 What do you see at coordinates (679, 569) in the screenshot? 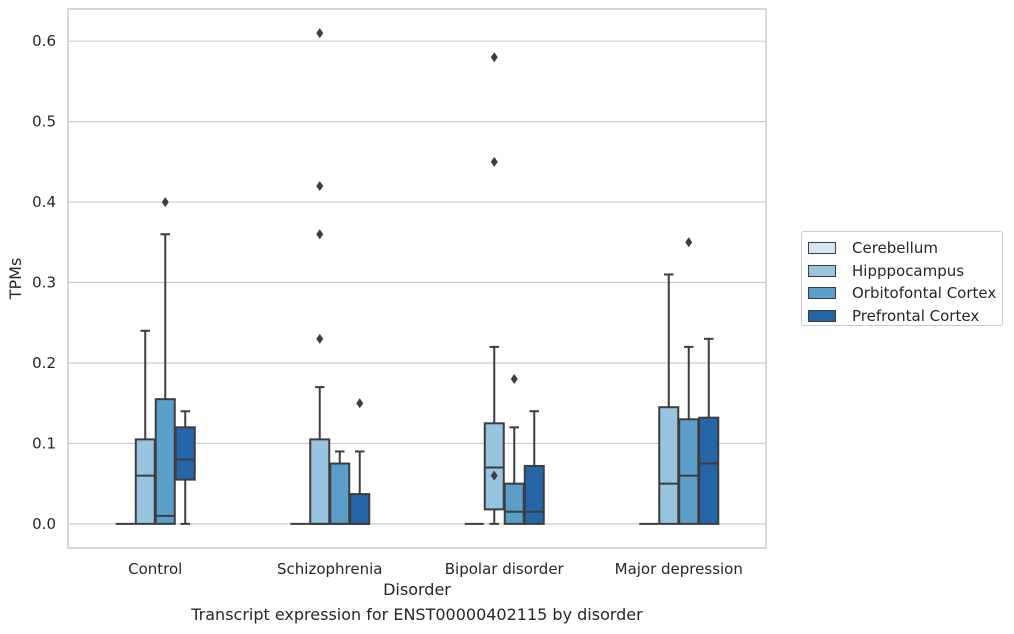
I see `x-tick-label: Major depression` at bounding box center [679, 569].